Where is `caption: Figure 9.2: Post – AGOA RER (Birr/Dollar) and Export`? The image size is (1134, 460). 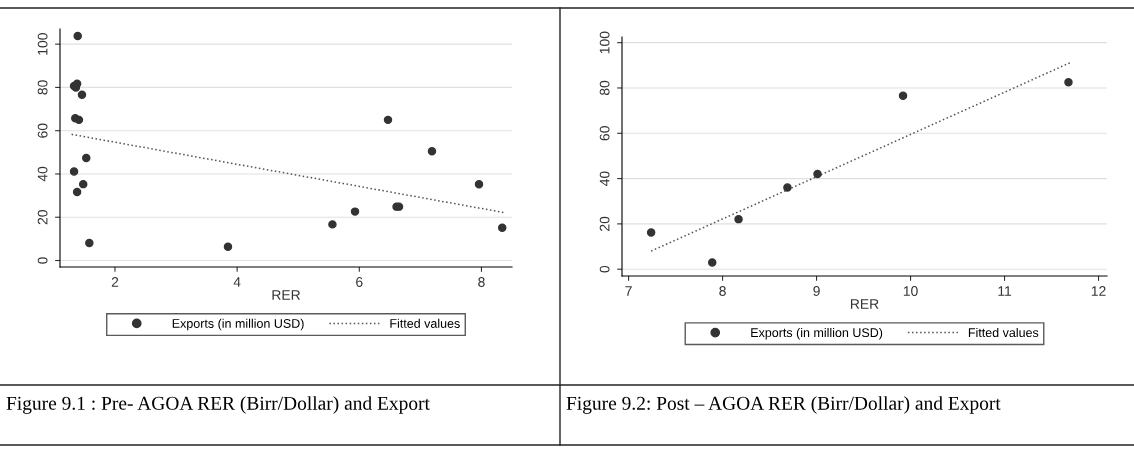
caption: Figure 9.2: Post – AGOA RER (Birr/Dollar) and Export is located at coordinates (783, 405).